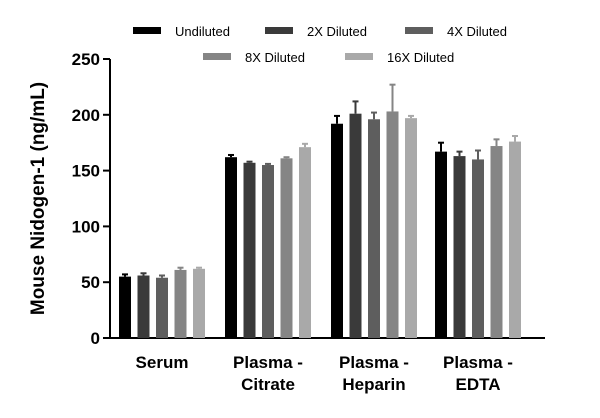  Describe the element at coordinates (86, 226) in the screenshot. I see `y-tick-label: 100` at that location.